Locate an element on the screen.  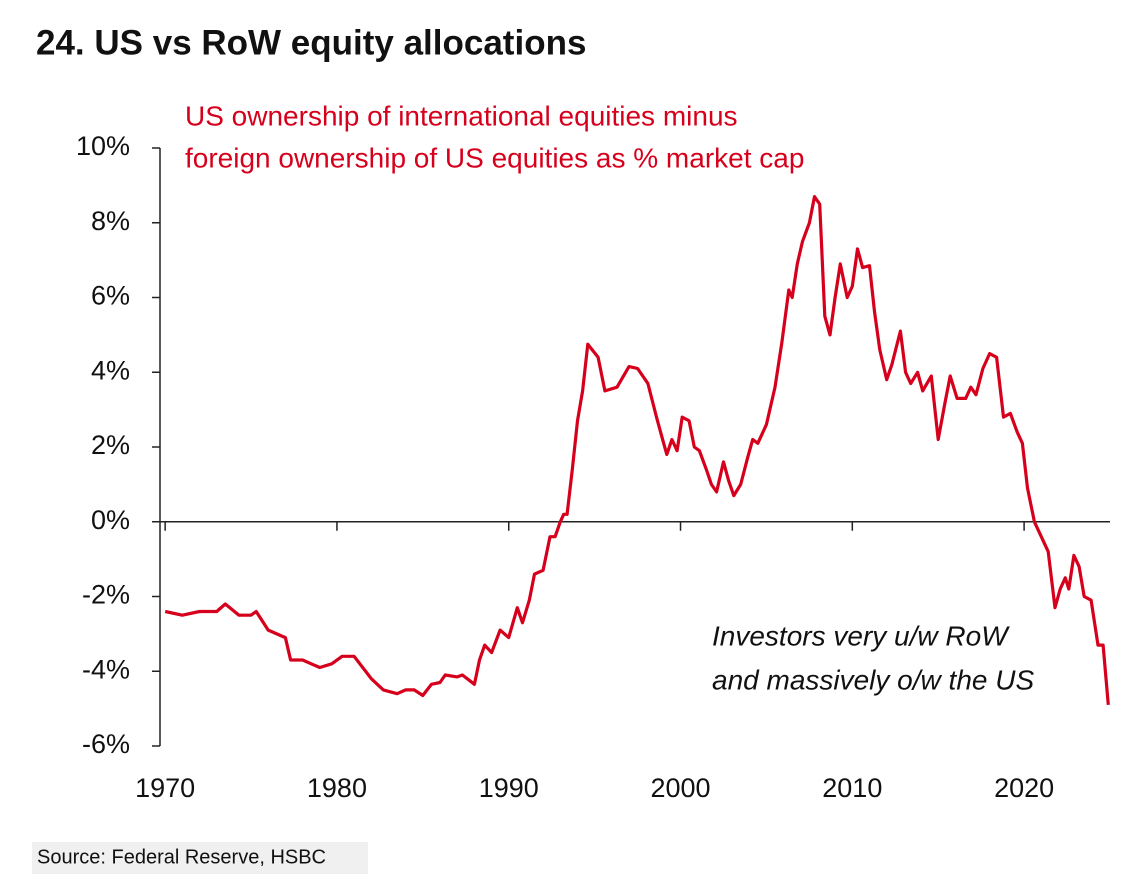
source: Source: Federal Reserve, HSBC is located at coordinates (181, 857).